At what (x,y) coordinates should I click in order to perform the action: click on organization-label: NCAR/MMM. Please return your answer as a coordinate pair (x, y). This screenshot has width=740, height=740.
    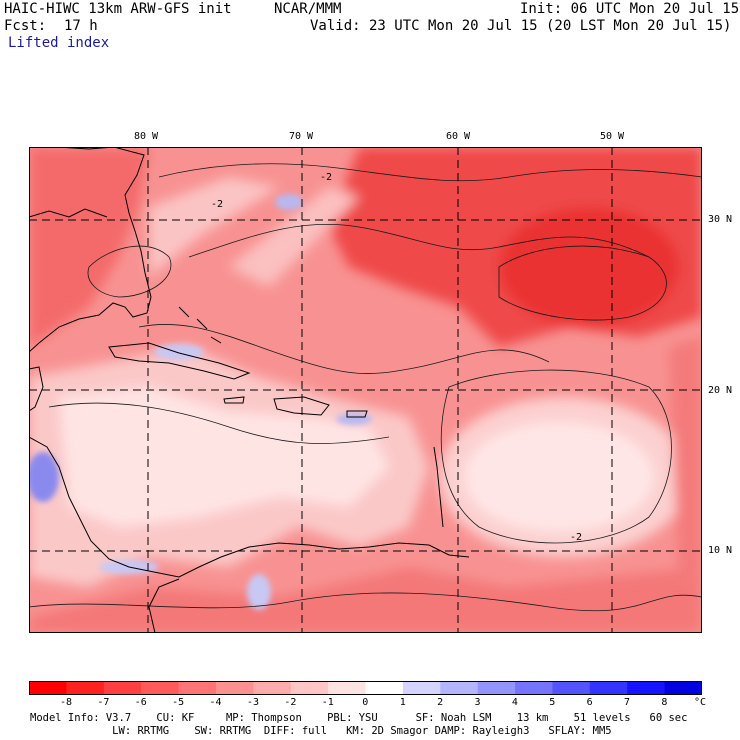
    Looking at the image, I should click on (308, 9).